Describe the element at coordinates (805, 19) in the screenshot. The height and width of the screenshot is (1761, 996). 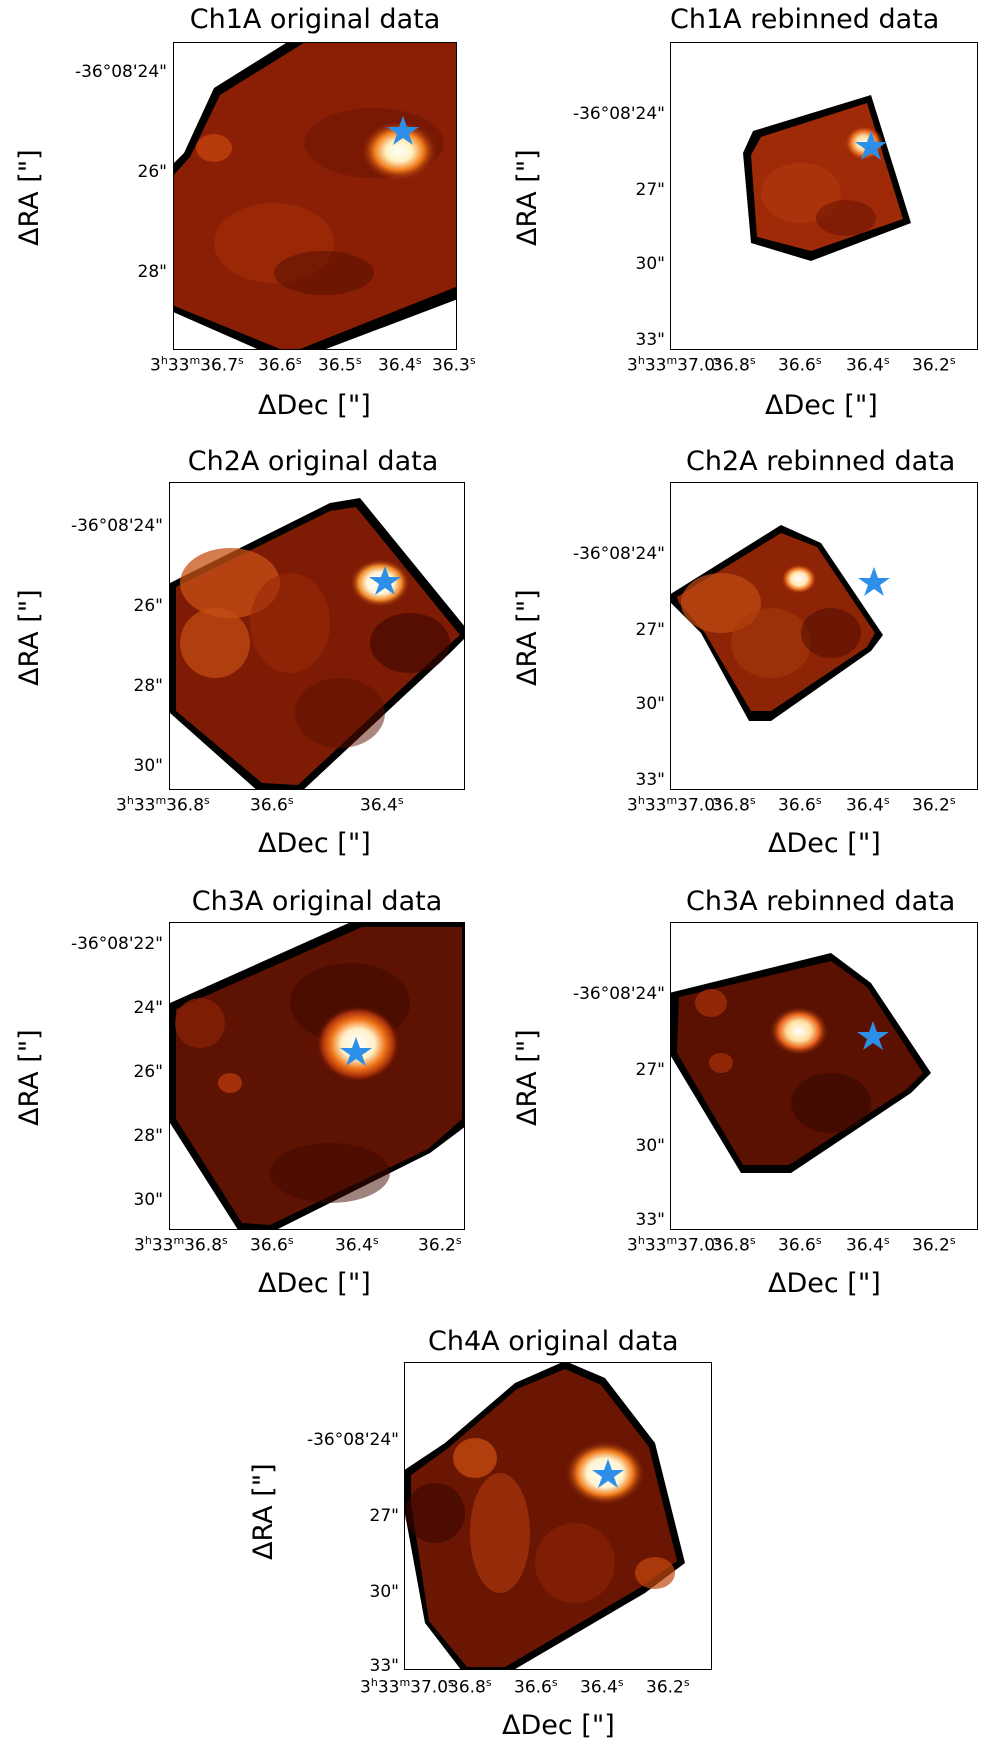
I see `panel-title: Ch1A rebinned data` at that location.